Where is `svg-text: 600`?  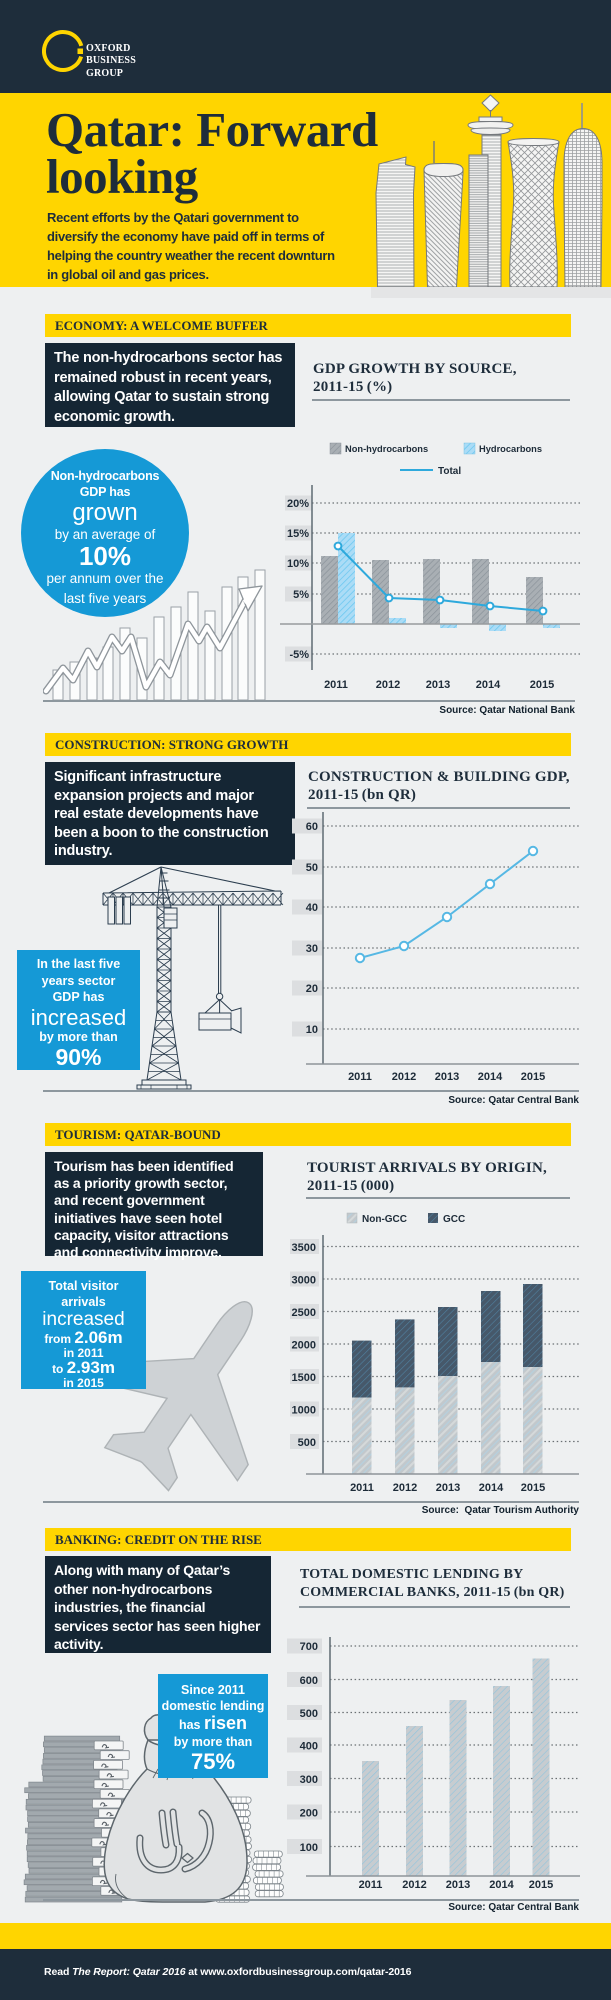 svg-text: 600 is located at coordinates (309, 1681).